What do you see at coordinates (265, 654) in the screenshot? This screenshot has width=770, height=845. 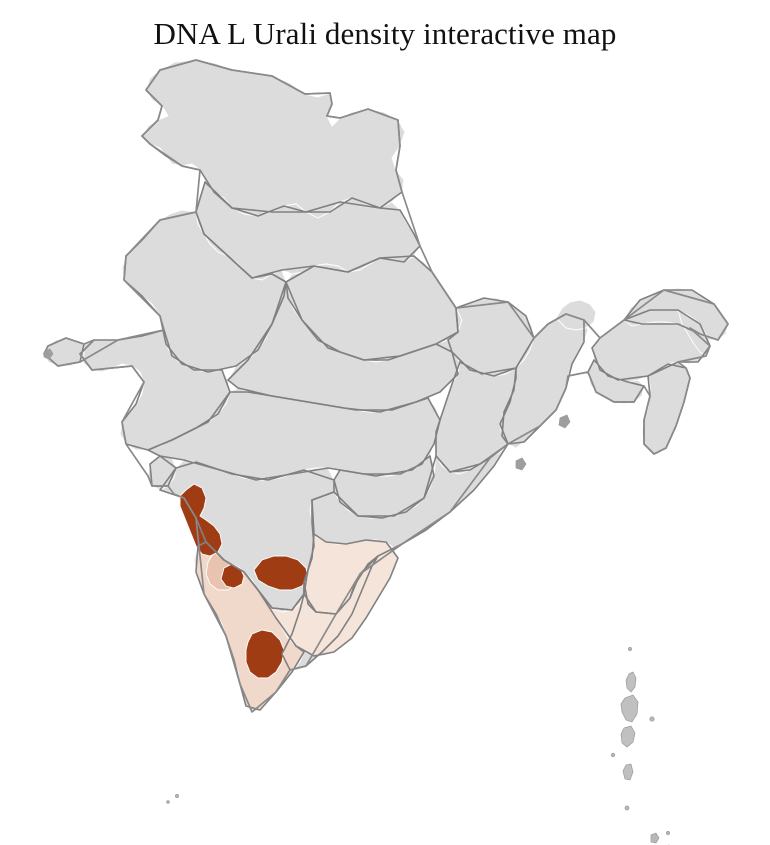 I see `district-idukki` at bounding box center [265, 654].